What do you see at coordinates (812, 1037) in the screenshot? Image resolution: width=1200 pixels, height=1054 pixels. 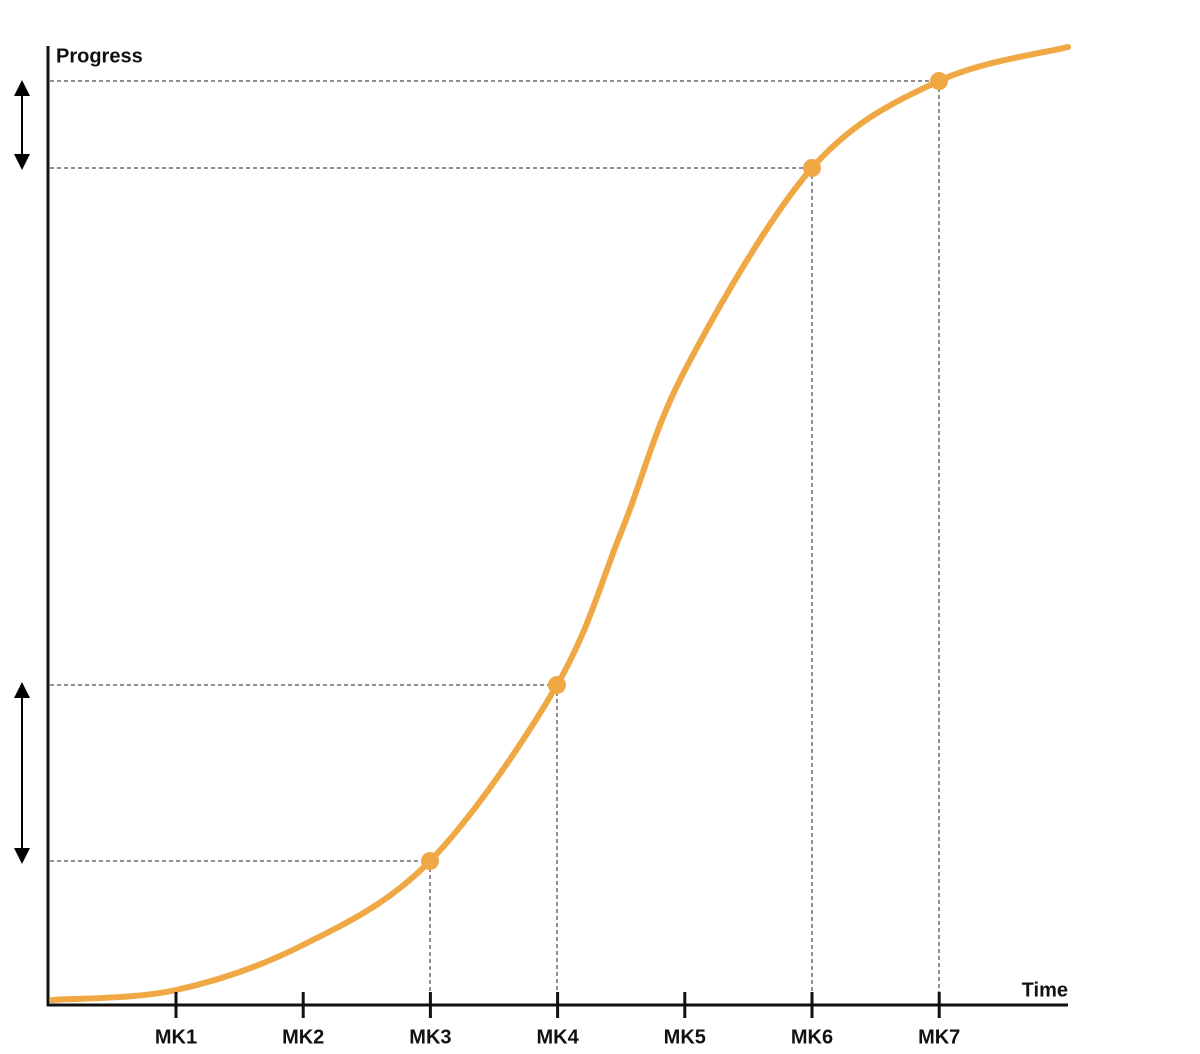 I see `milestone-label: MK6` at bounding box center [812, 1037].